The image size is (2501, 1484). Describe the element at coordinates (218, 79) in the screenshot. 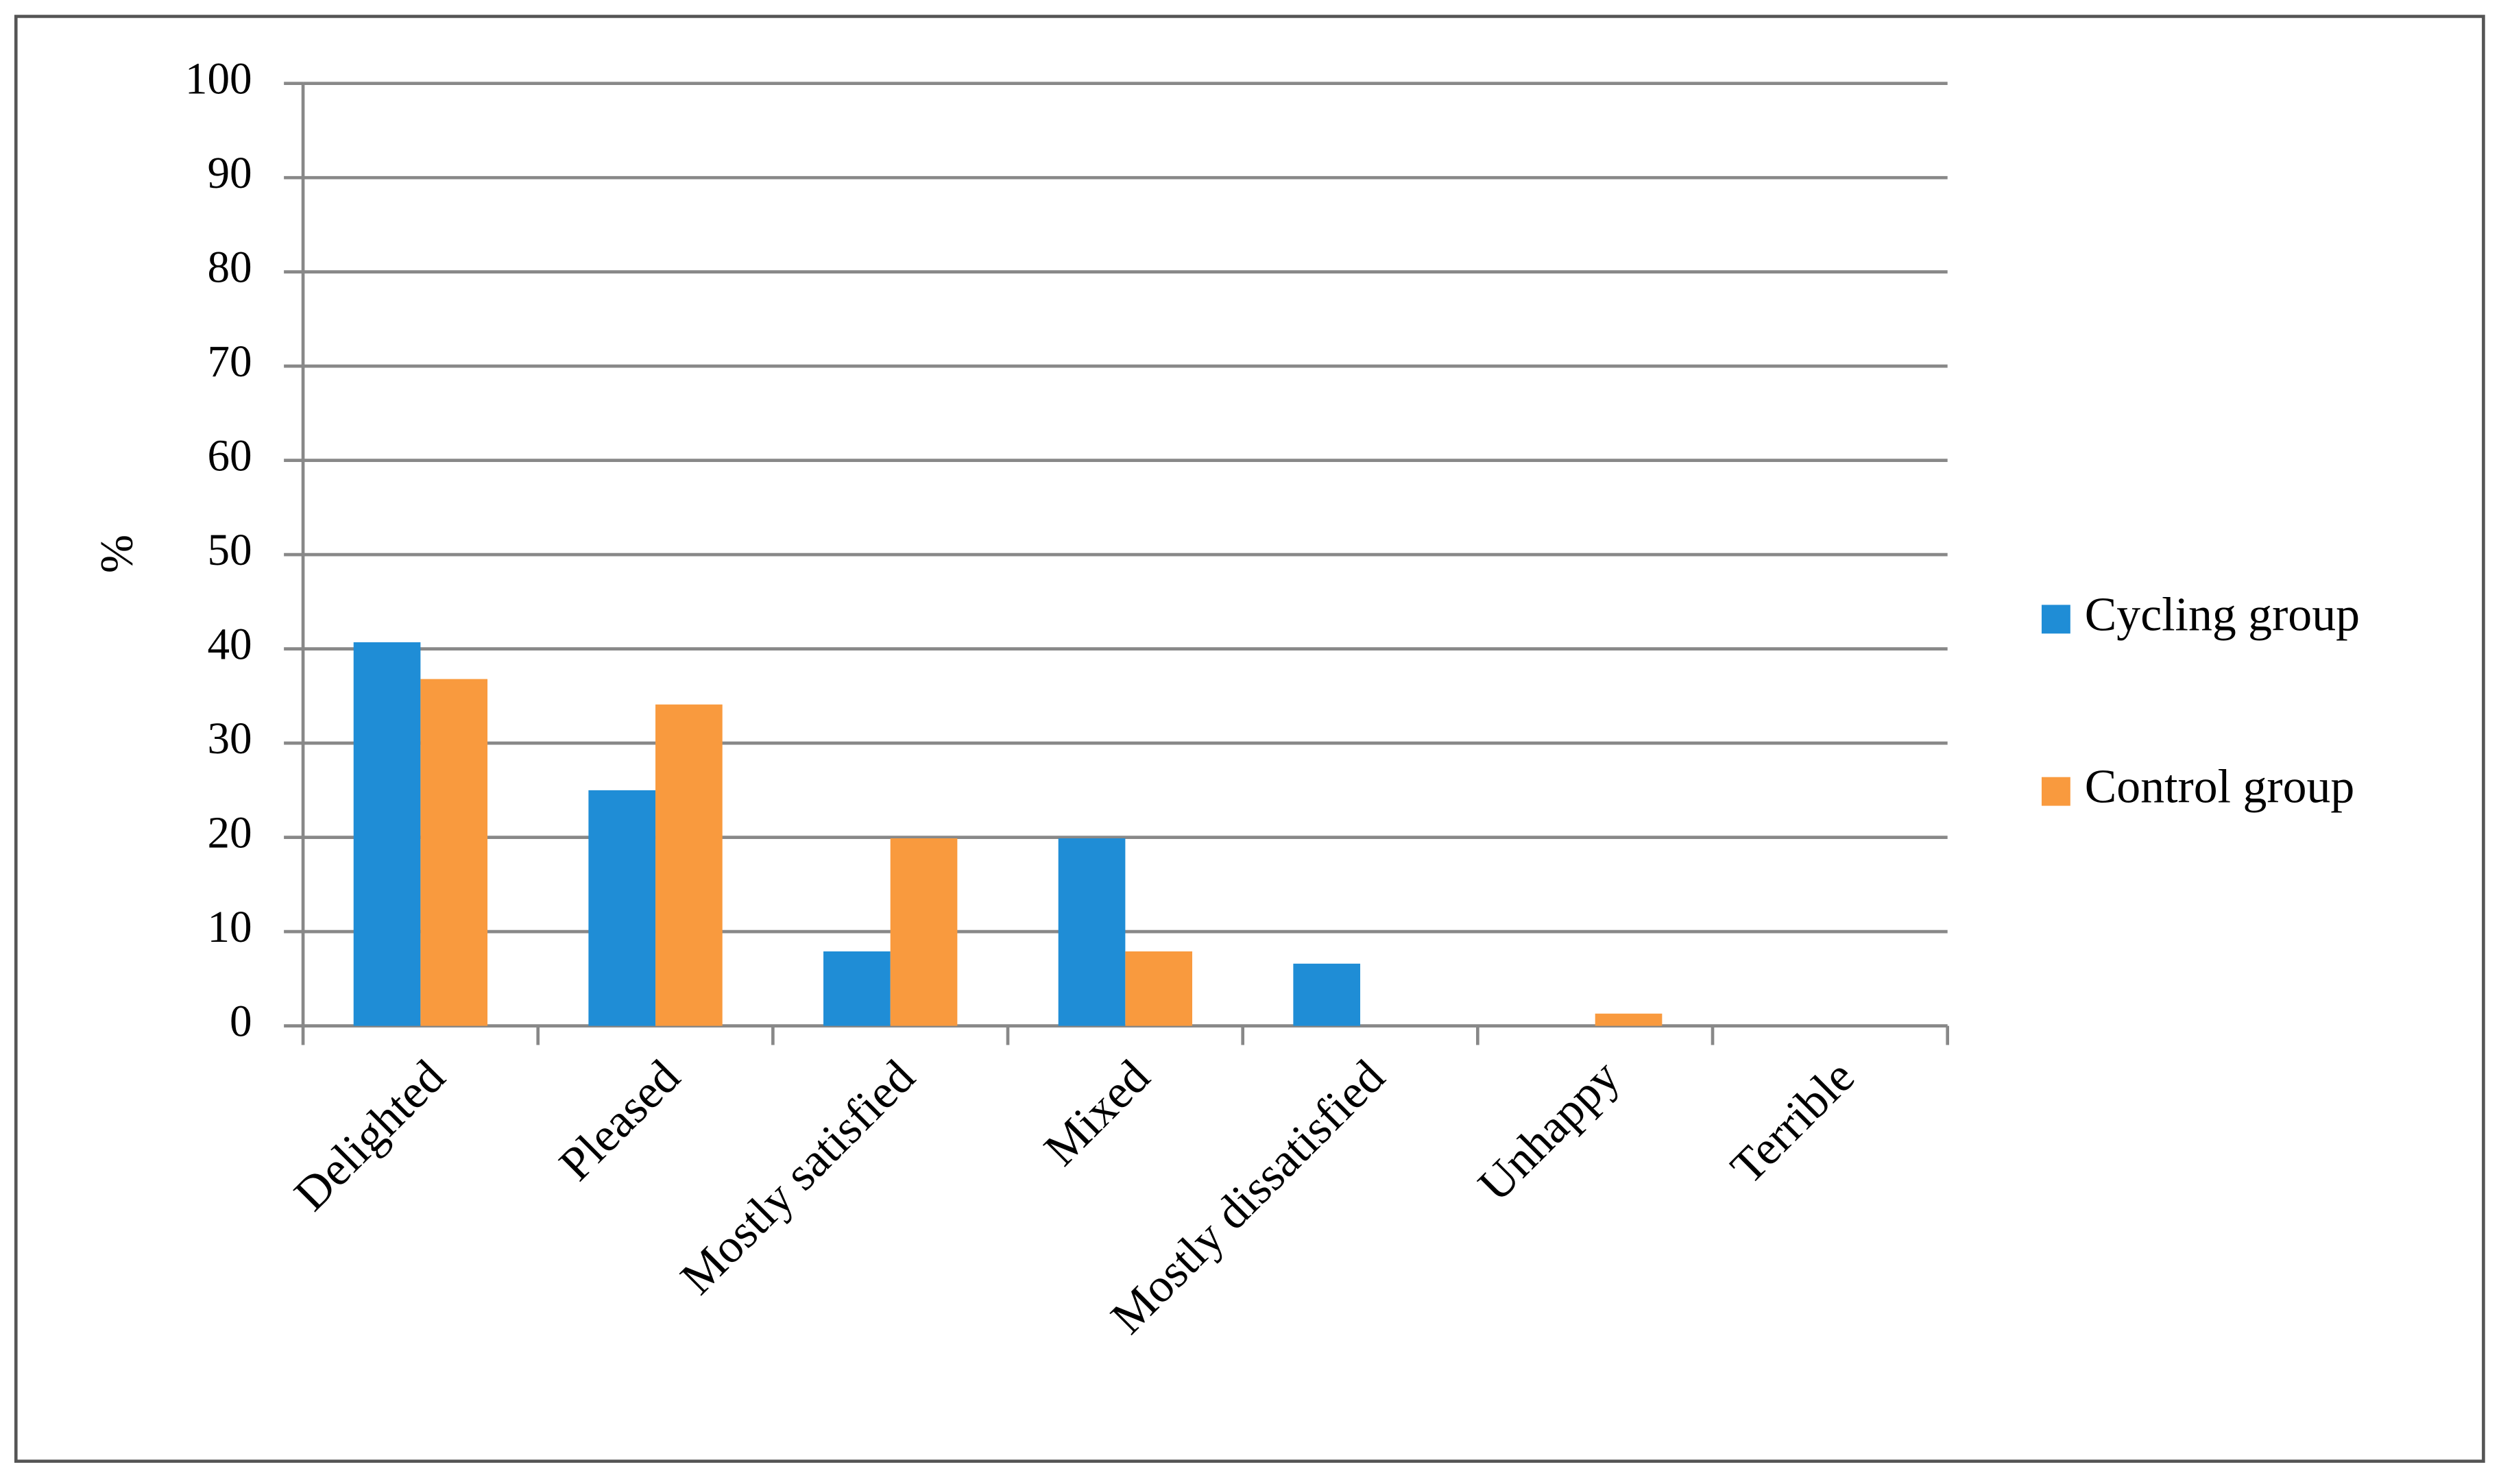

I see `y-tick-label: 100` at that location.